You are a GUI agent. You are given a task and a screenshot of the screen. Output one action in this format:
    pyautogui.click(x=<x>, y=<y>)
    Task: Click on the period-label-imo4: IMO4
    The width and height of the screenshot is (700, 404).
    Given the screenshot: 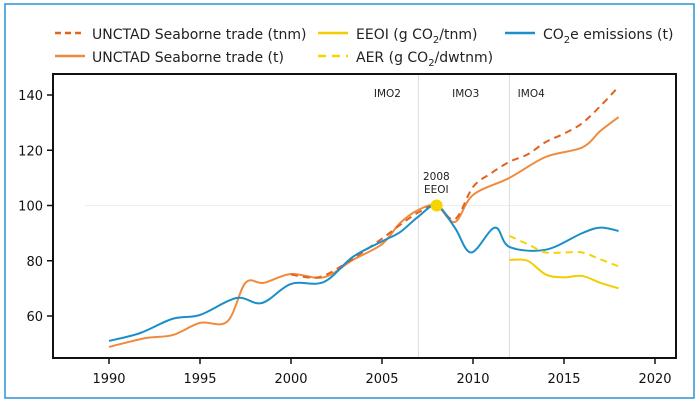 What is the action you would take?
    pyautogui.click(x=531, y=94)
    